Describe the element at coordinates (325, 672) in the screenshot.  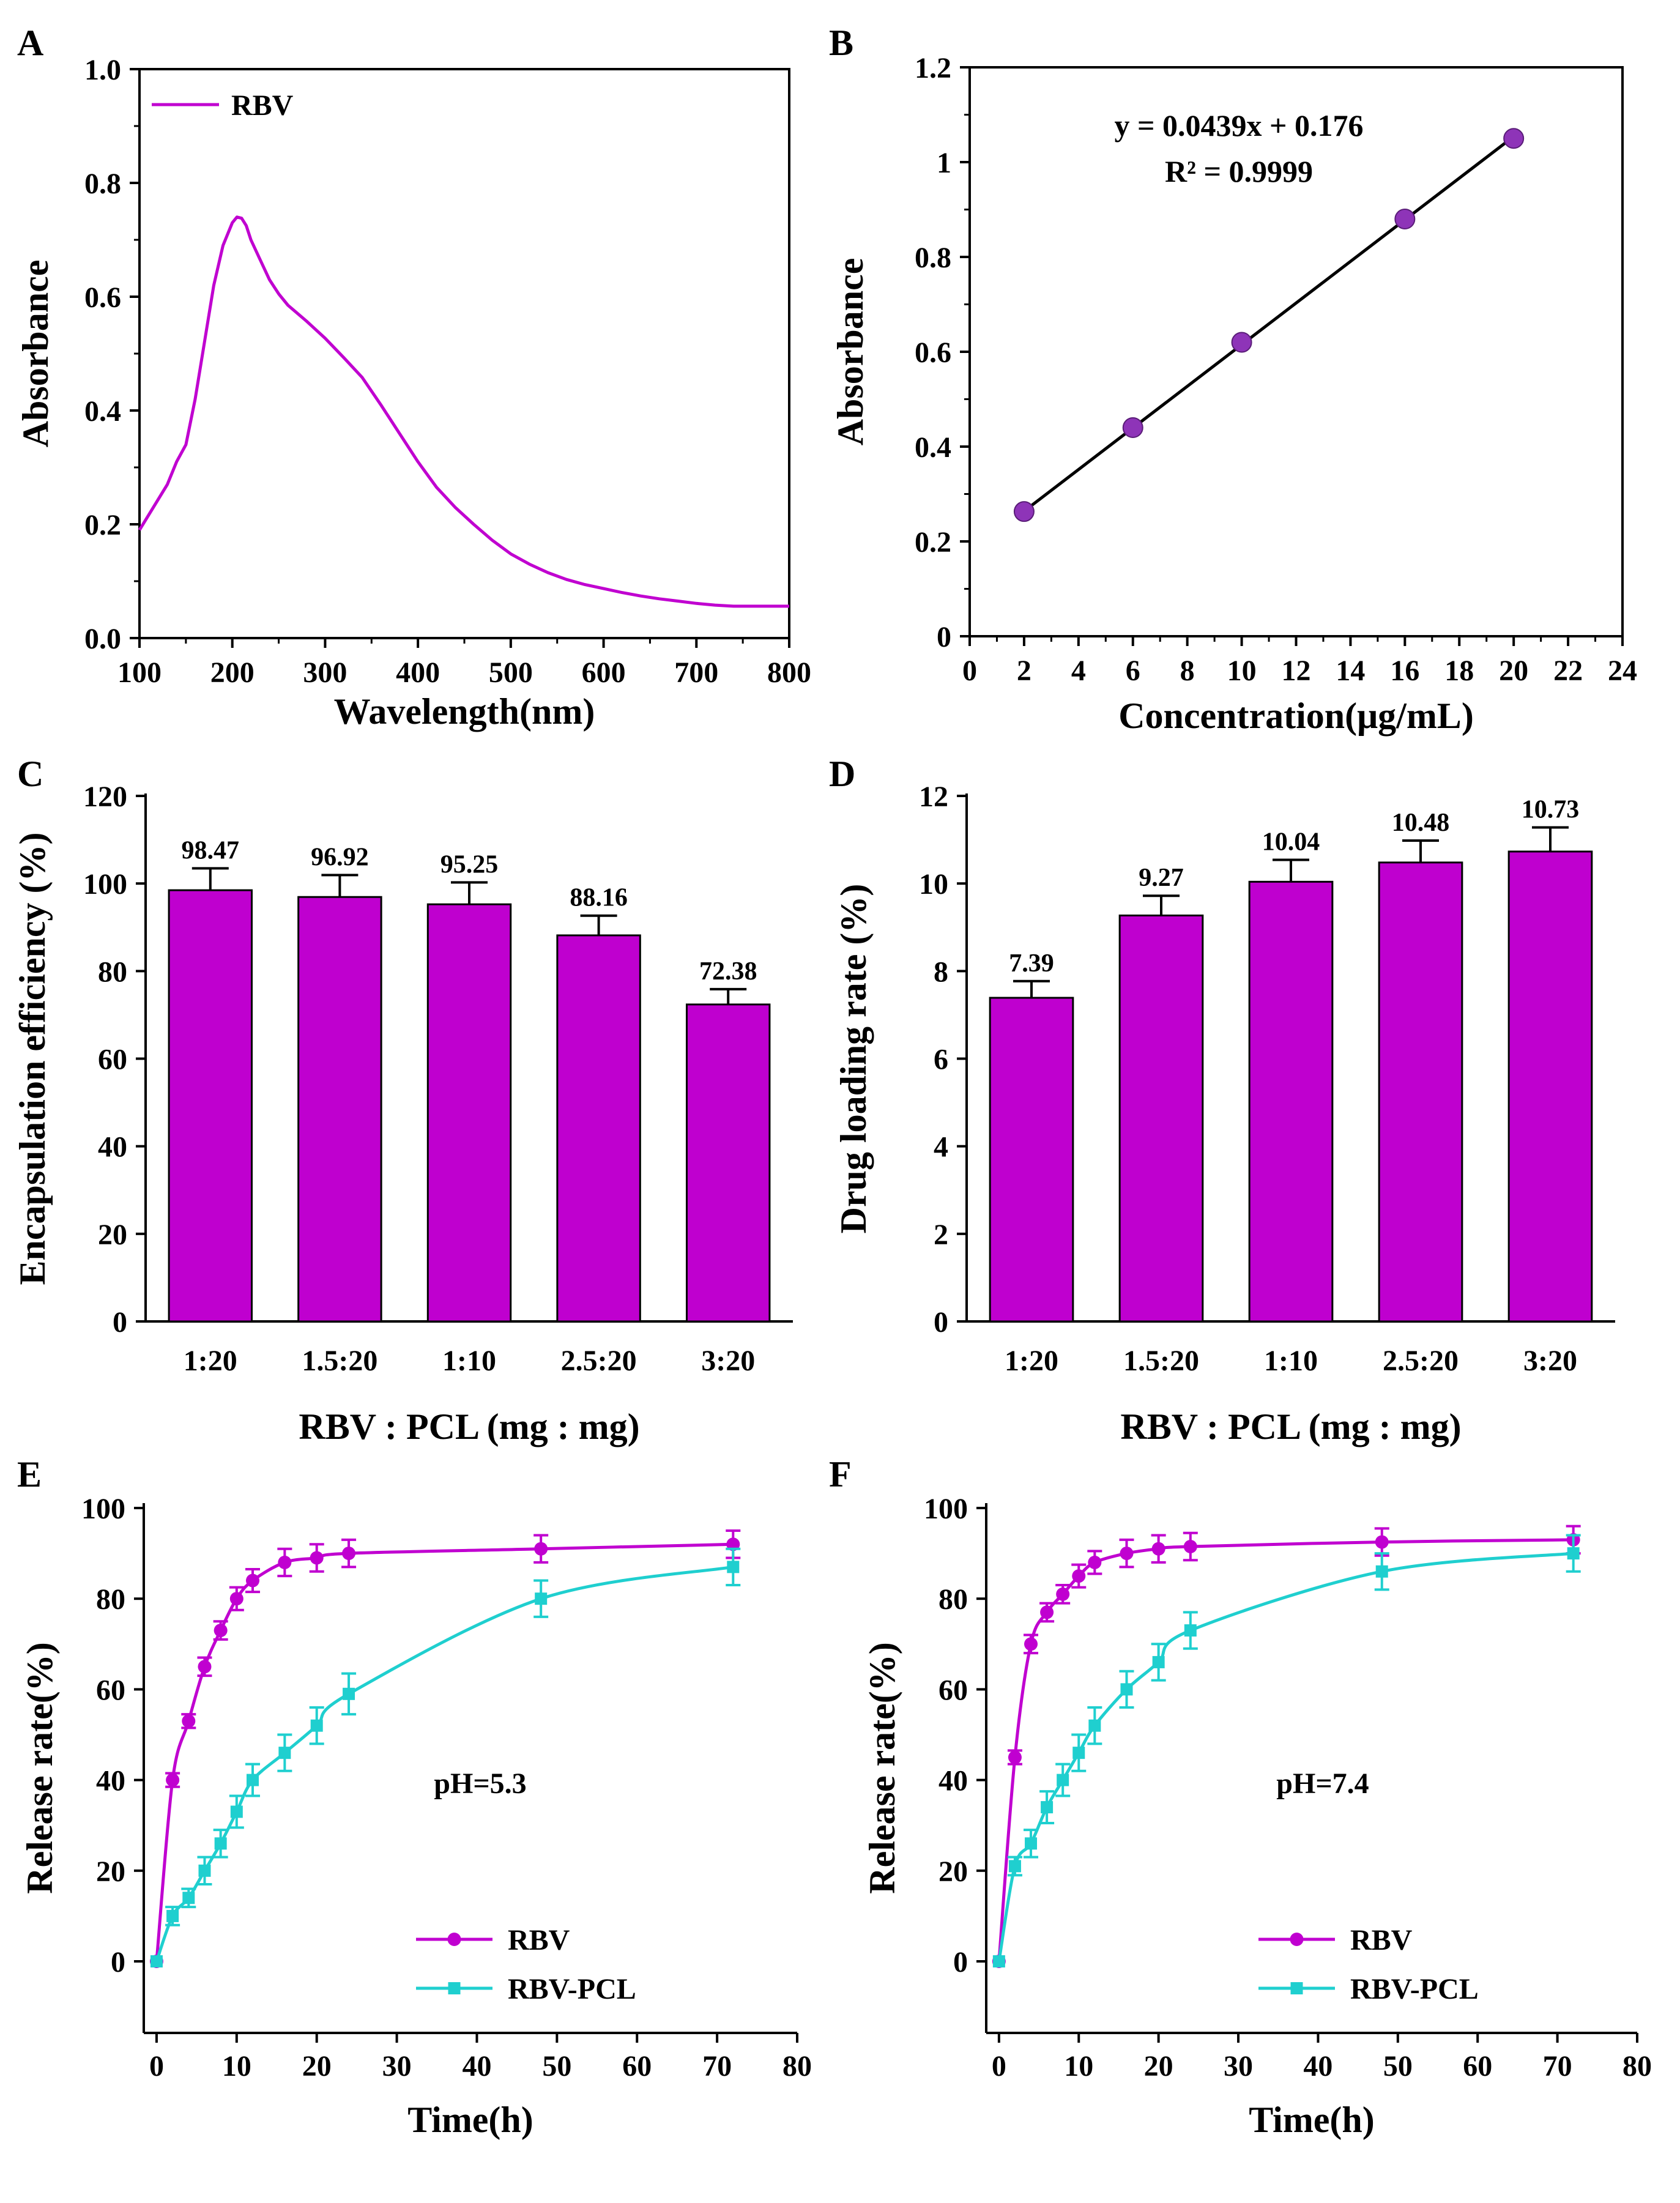
I see `x-tick-label: 300` at that location.